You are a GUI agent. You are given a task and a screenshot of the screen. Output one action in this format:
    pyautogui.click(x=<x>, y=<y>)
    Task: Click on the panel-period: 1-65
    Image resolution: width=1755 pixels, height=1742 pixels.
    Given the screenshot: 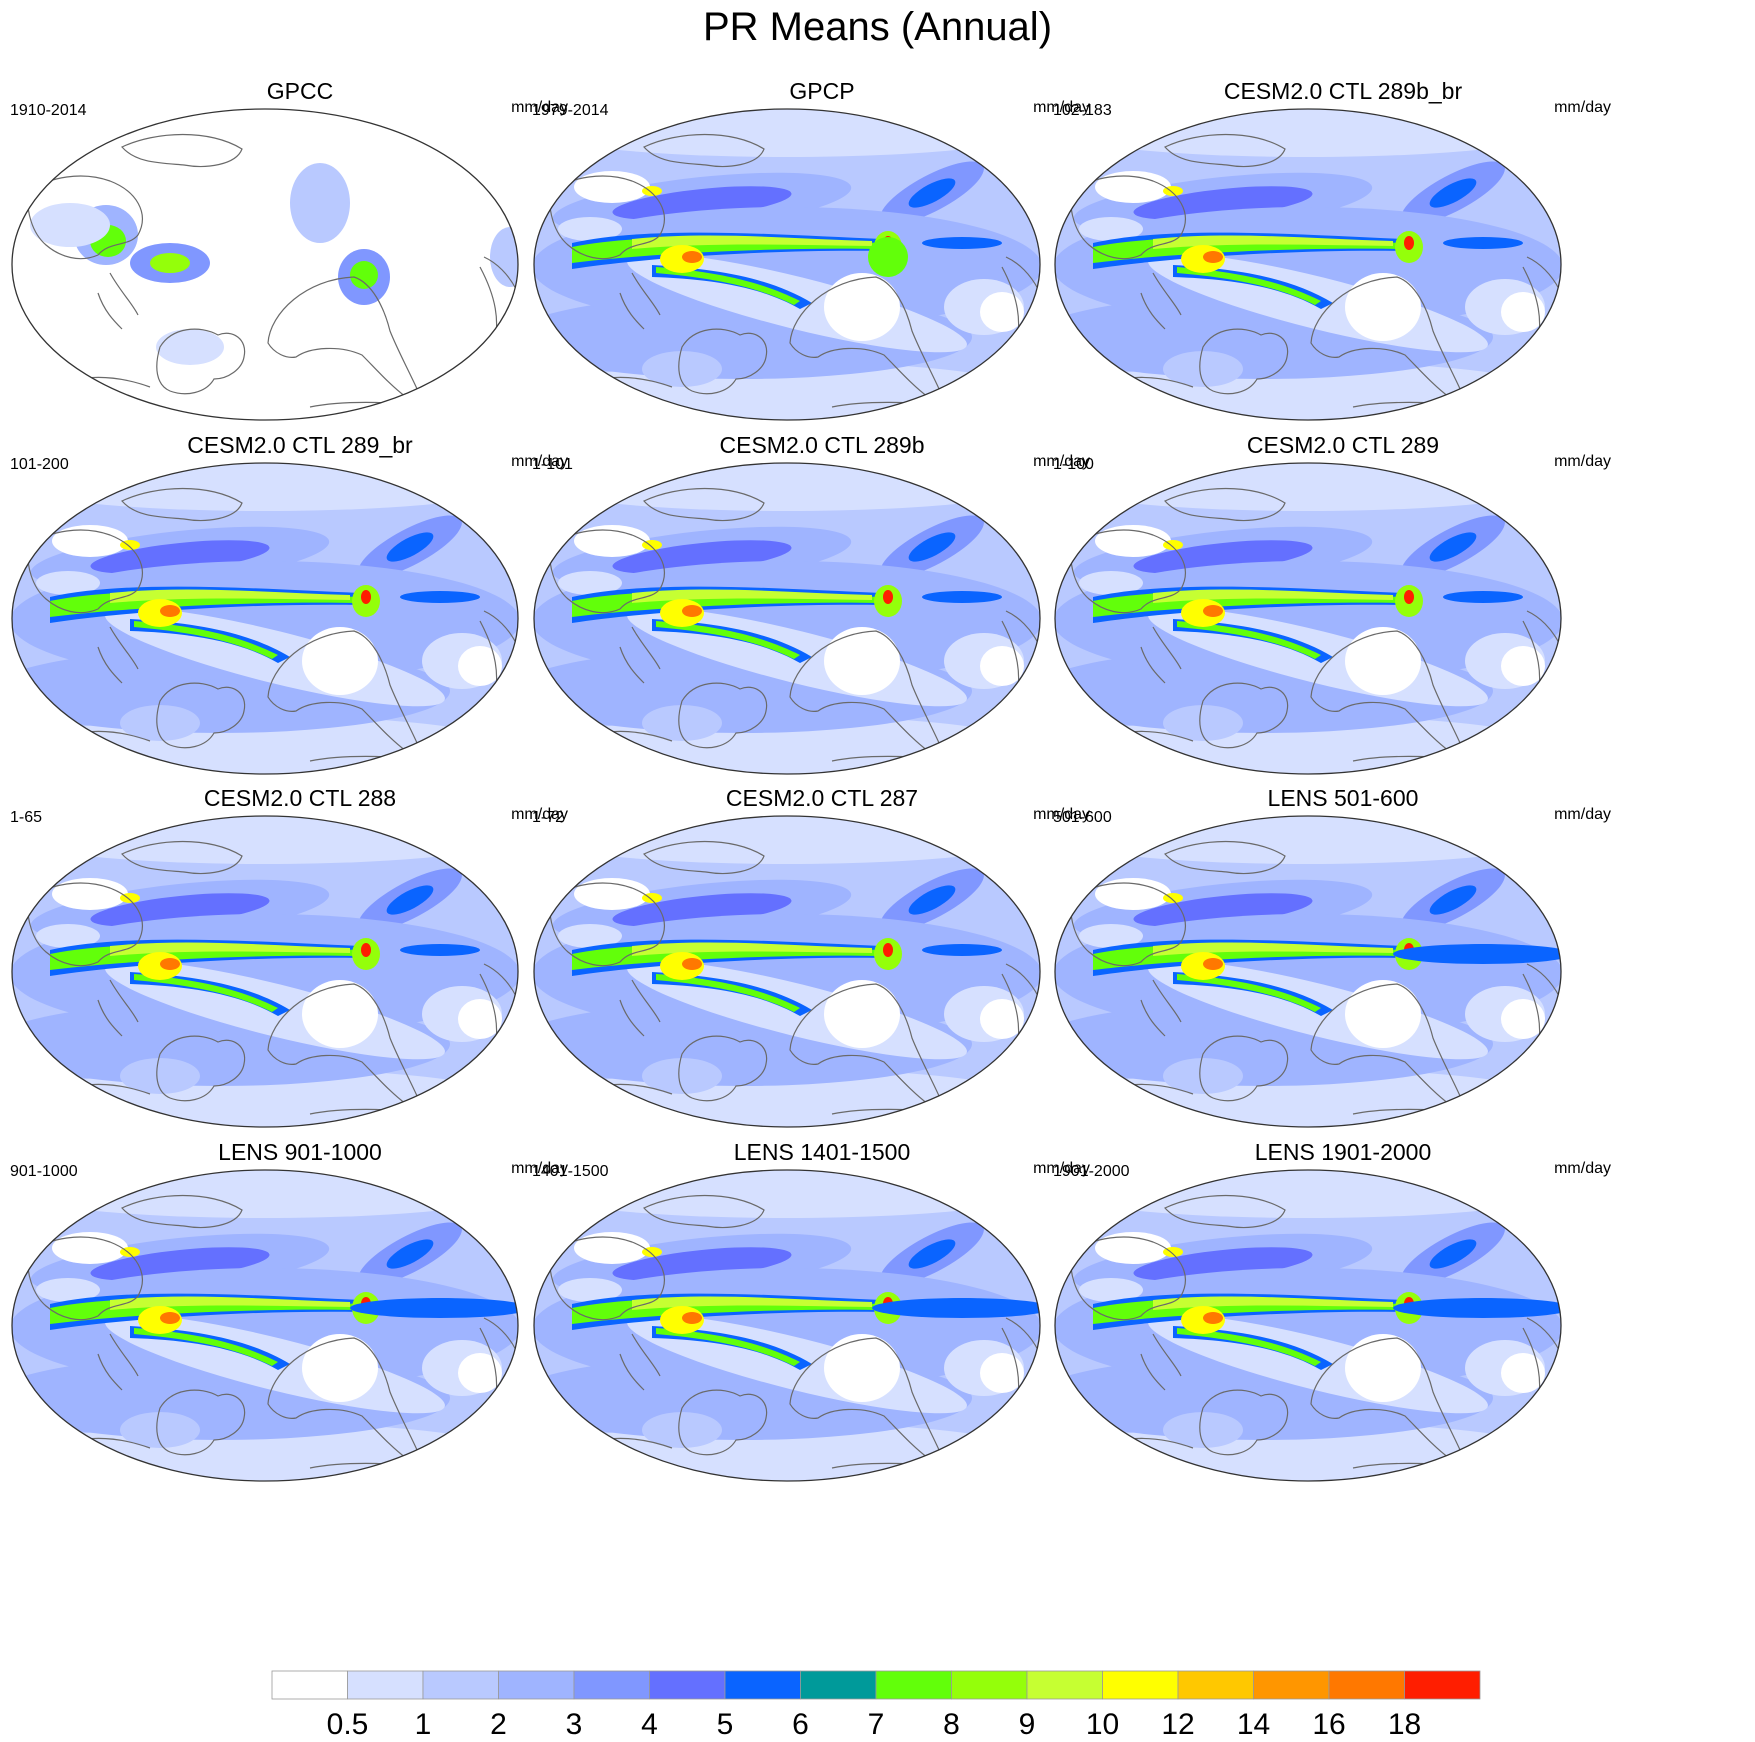 What is the action you would take?
    pyautogui.click(x=26, y=817)
    